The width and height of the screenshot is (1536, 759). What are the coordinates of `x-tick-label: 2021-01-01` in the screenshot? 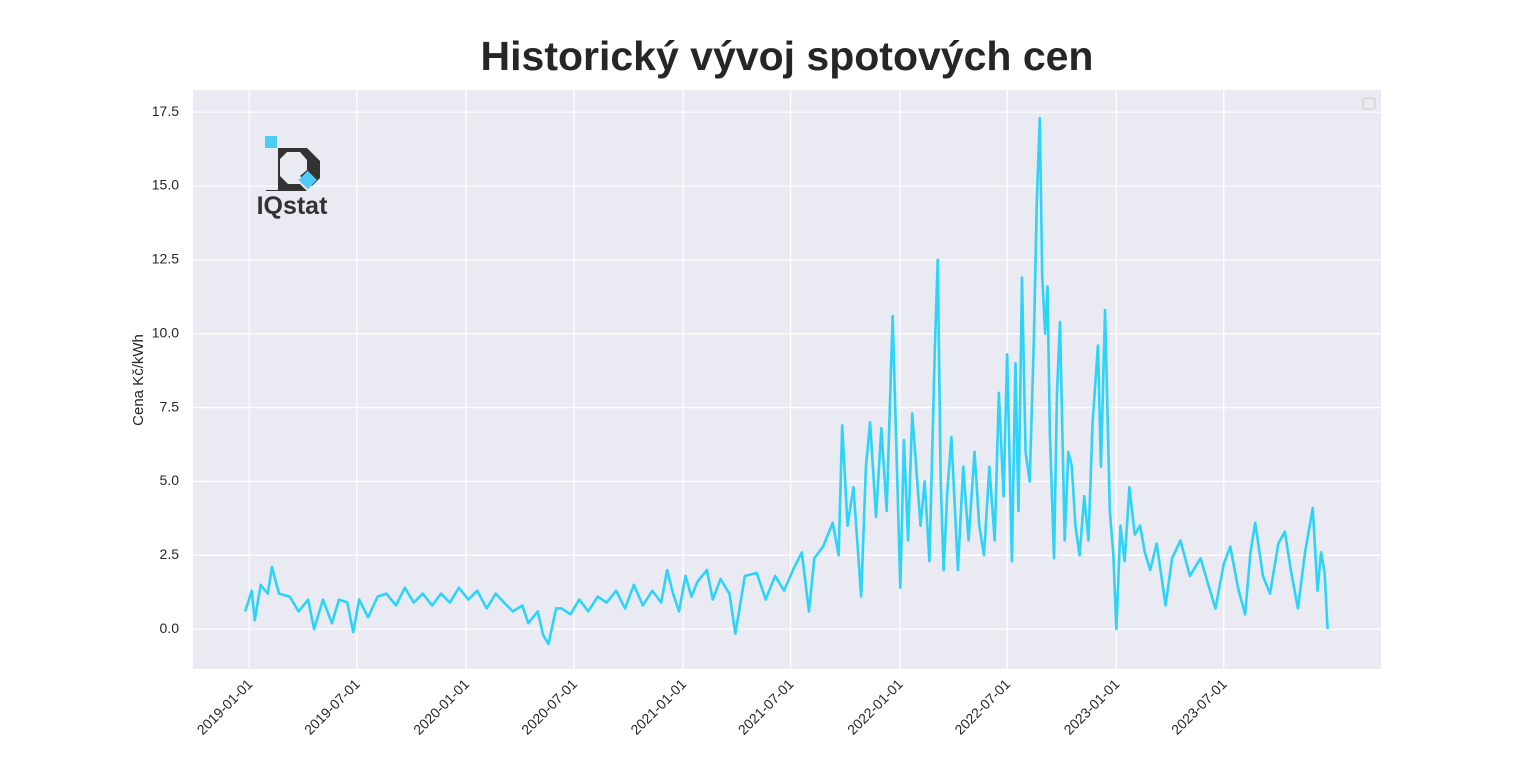 It's located at (658, 707).